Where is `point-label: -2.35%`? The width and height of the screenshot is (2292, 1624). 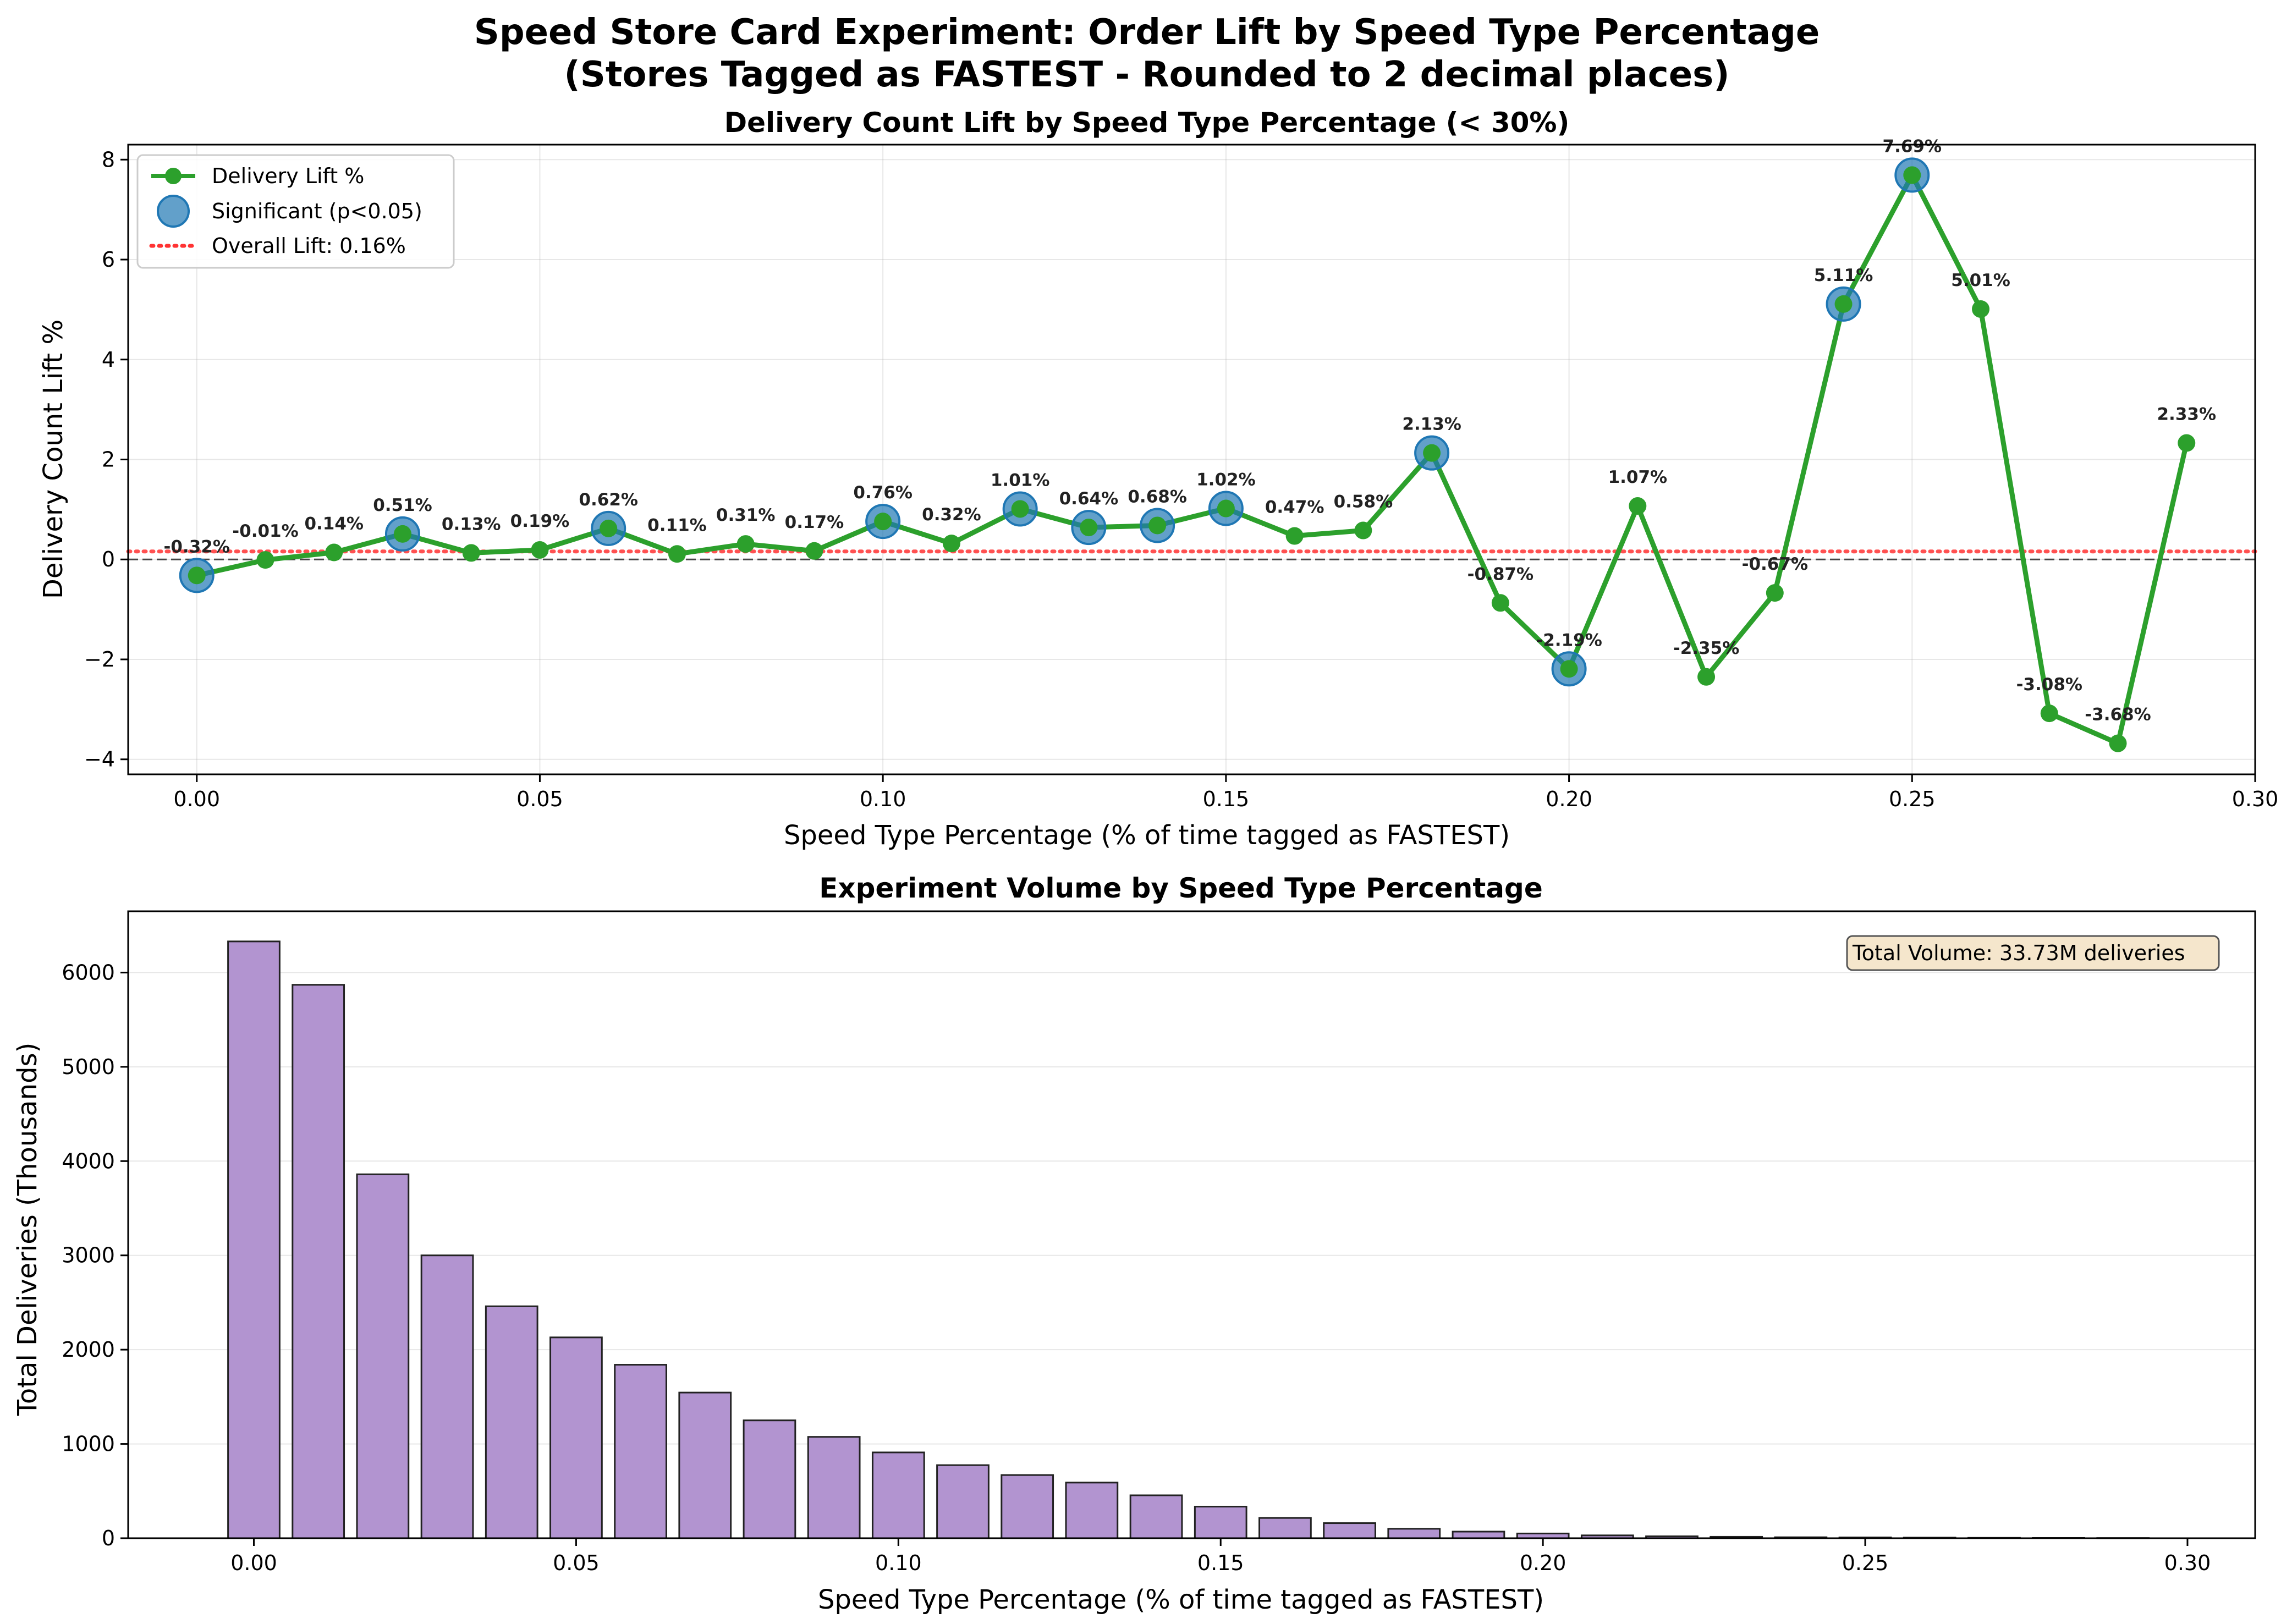 point-label: -2.35% is located at coordinates (1706, 648).